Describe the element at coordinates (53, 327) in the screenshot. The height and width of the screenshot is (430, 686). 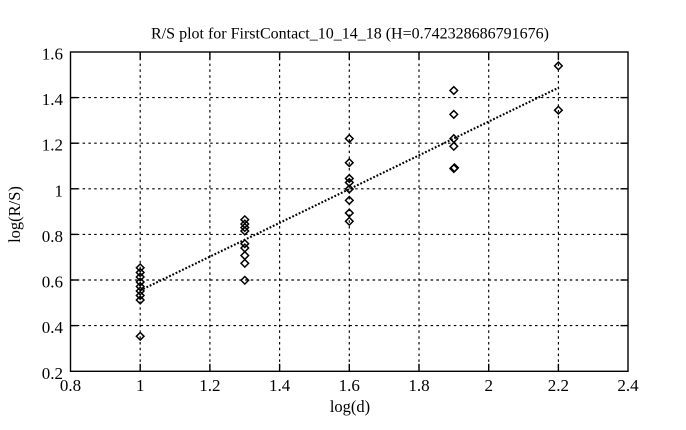
I see `svg-text: 0.4` at that location.